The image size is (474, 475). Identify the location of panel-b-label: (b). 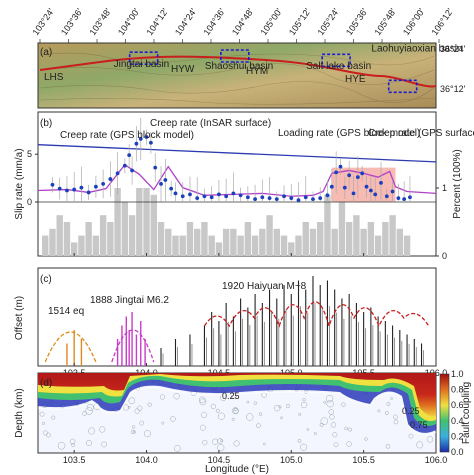
(46, 123).